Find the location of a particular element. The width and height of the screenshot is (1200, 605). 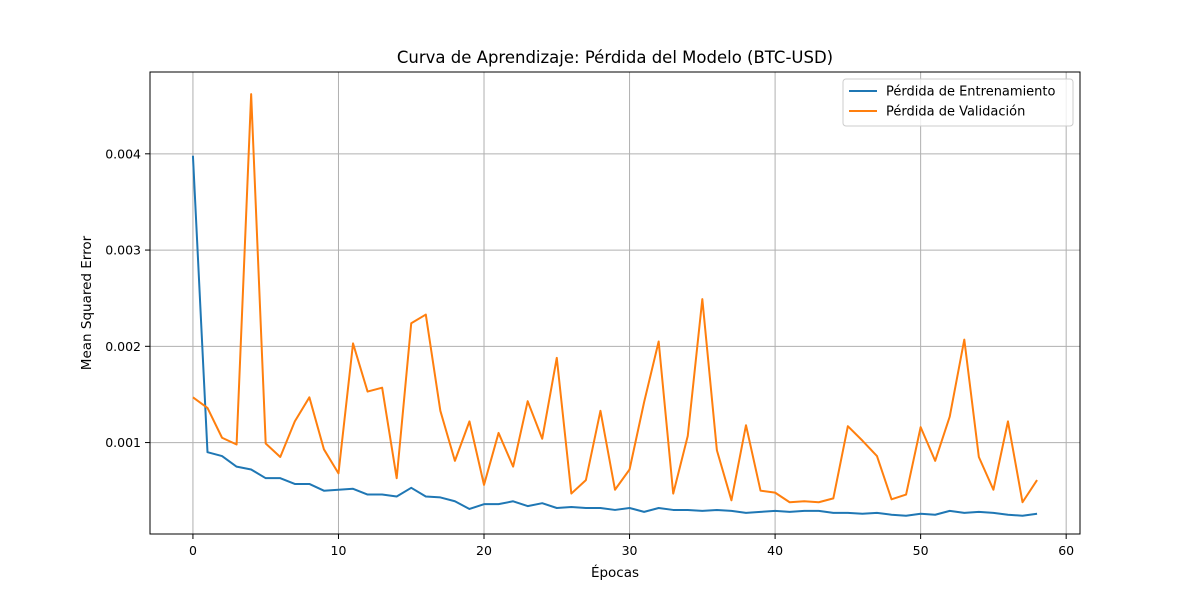

x-tick-label: 20 is located at coordinates (484, 550).